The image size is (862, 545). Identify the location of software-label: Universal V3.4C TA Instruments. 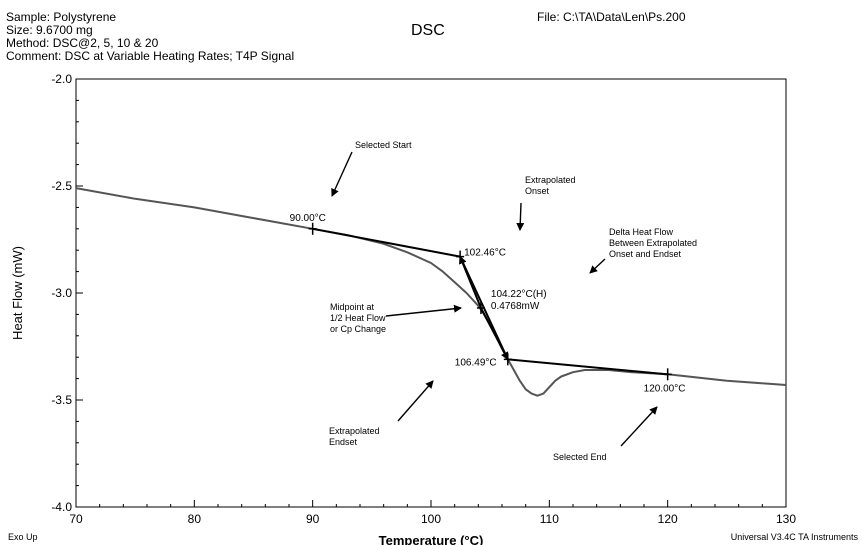
(795, 537).